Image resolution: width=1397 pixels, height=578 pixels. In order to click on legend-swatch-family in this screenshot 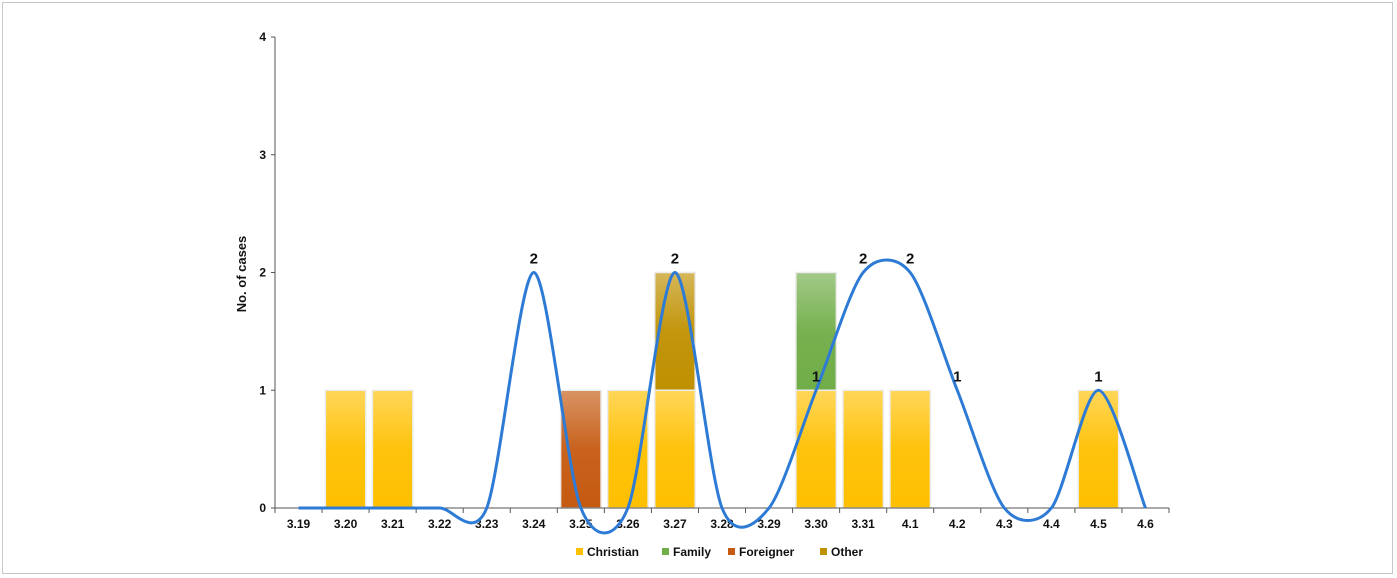, I will do `click(665, 551)`.